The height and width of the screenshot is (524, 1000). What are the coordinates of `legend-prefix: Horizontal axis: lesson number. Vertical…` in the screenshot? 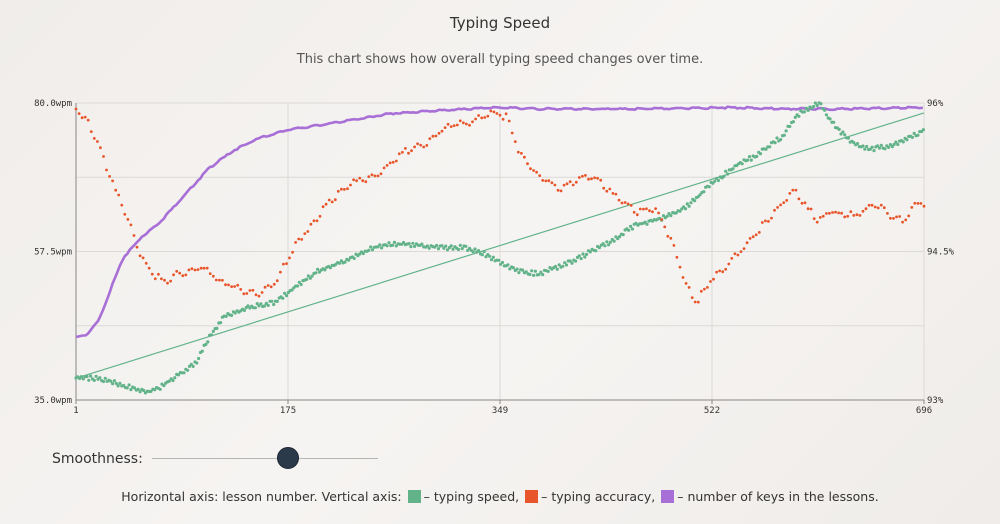 It's located at (261, 496).